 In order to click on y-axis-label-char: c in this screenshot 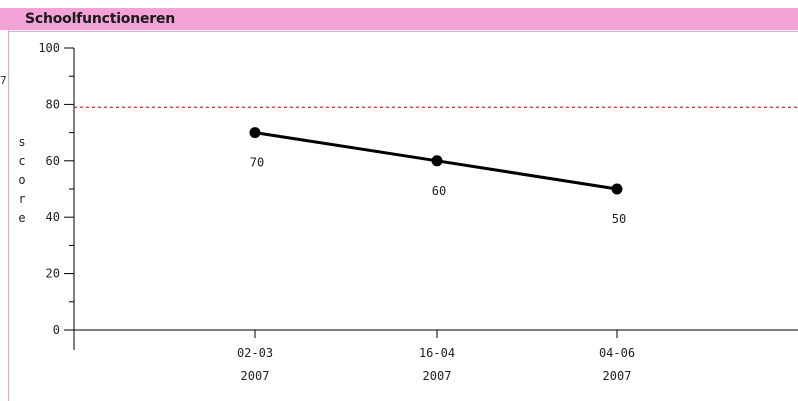, I will do `click(21, 161)`.